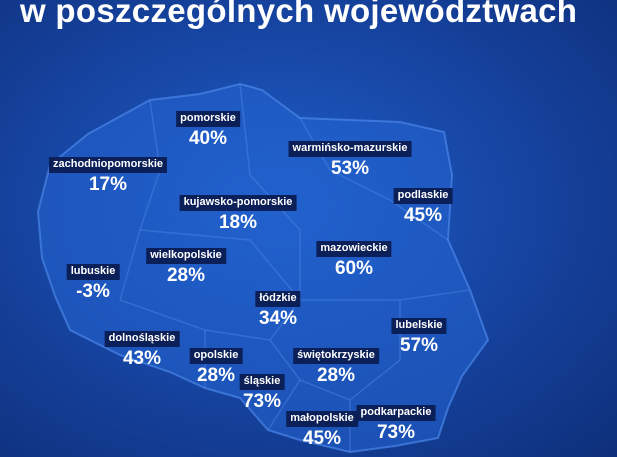  Describe the element at coordinates (336, 356) in the screenshot. I see `region-label: świętokrzyskie` at that location.